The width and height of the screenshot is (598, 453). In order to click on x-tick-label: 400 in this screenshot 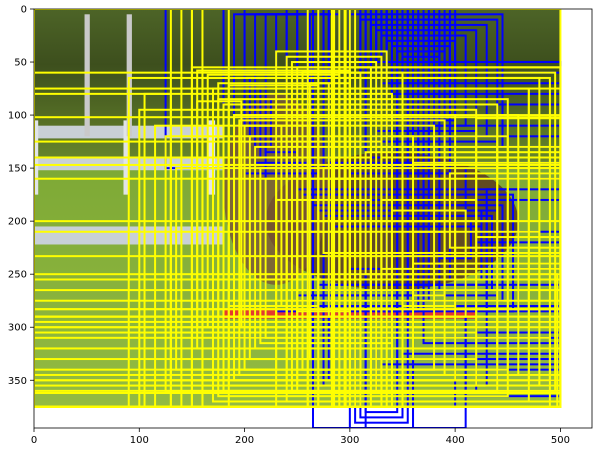, I will do `click(455, 440)`.